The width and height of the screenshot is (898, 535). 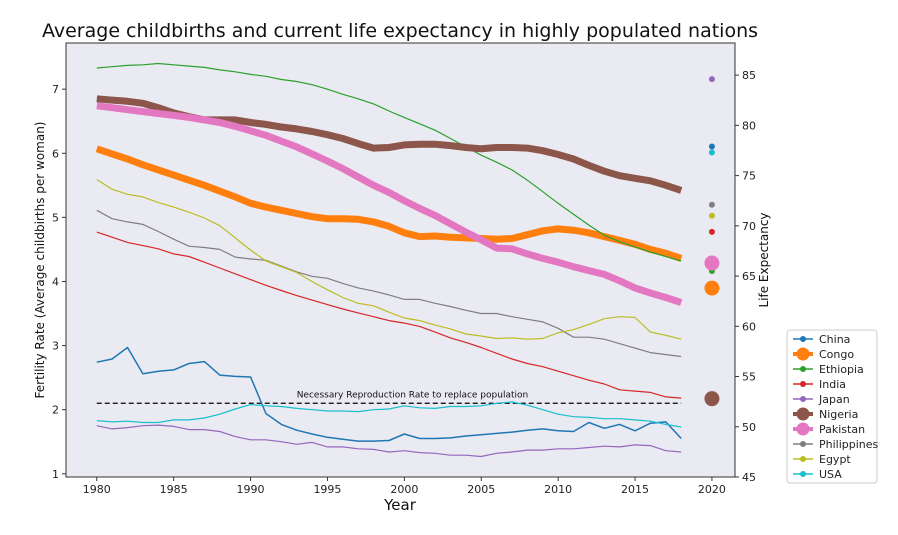 I want to click on x-tick-label: 2005, so click(x=481, y=489).